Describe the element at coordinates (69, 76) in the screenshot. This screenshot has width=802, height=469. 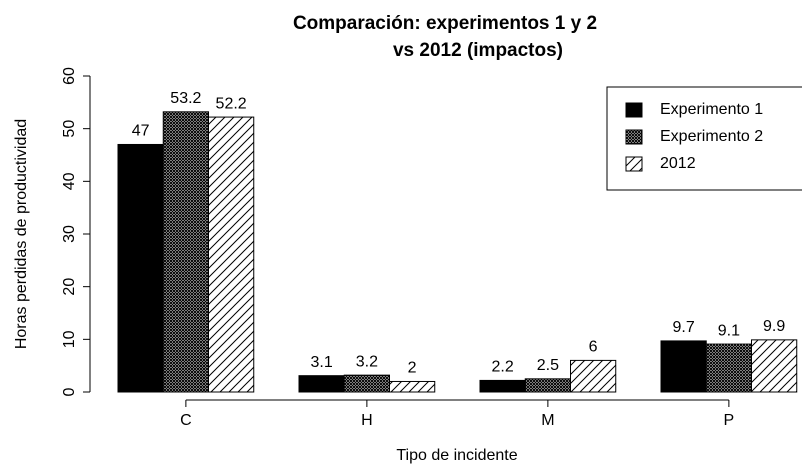
I see `y-tick-label: 60` at that location.